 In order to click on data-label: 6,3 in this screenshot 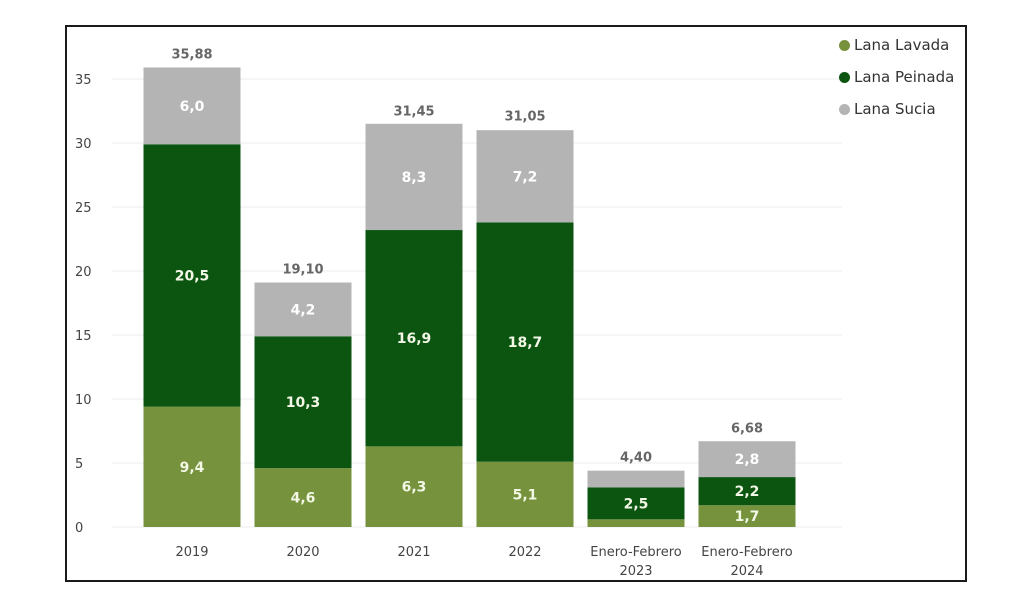, I will do `click(414, 488)`.